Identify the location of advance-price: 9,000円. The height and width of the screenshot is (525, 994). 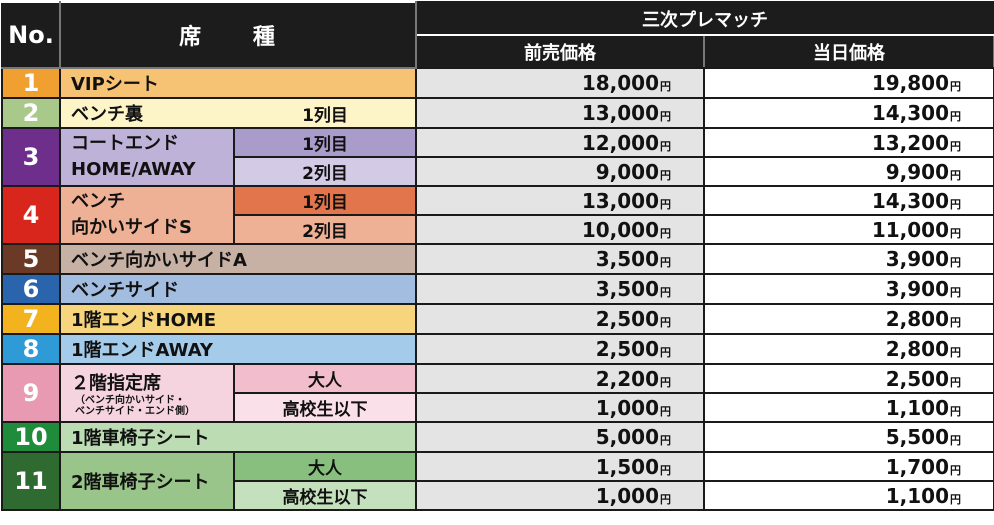
(560, 171).